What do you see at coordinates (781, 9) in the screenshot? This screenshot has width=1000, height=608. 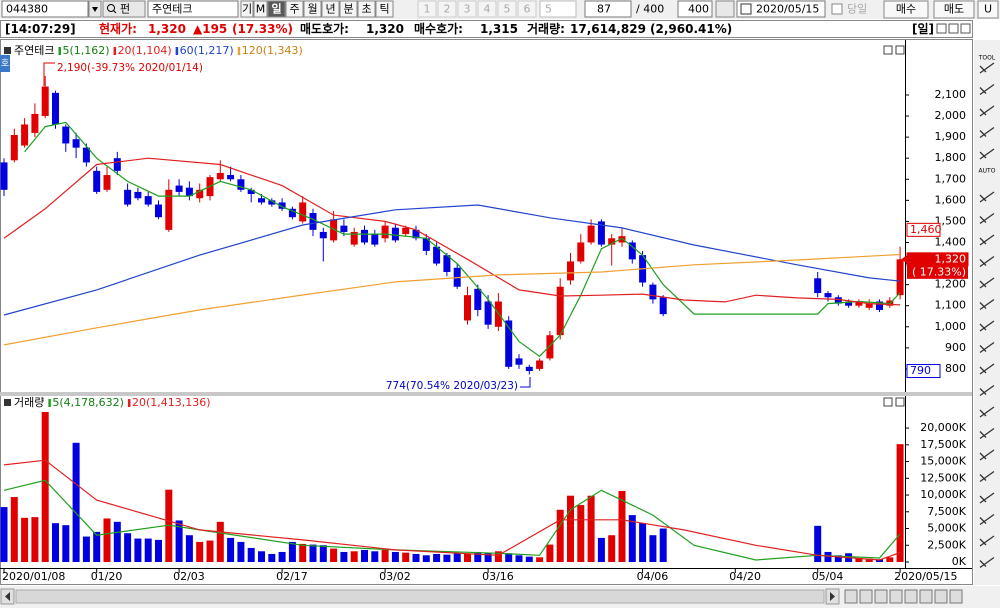 I see `date-field` at bounding box center [781, 9].